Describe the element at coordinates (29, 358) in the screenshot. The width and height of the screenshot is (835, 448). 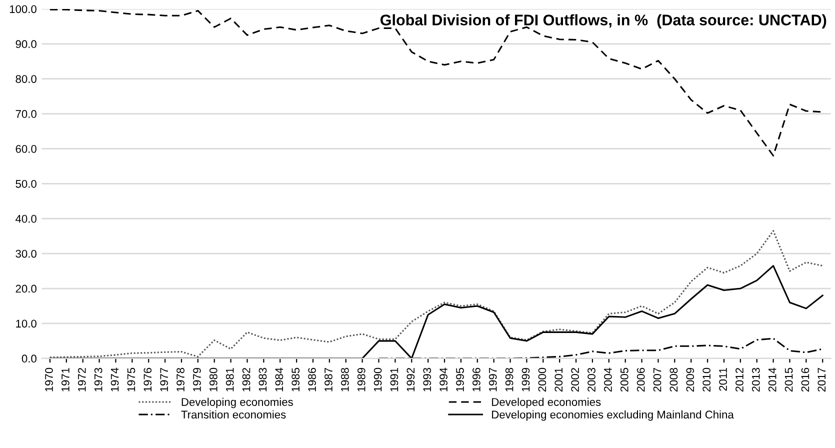
I see `y-tick-label: 0.0` at that location.